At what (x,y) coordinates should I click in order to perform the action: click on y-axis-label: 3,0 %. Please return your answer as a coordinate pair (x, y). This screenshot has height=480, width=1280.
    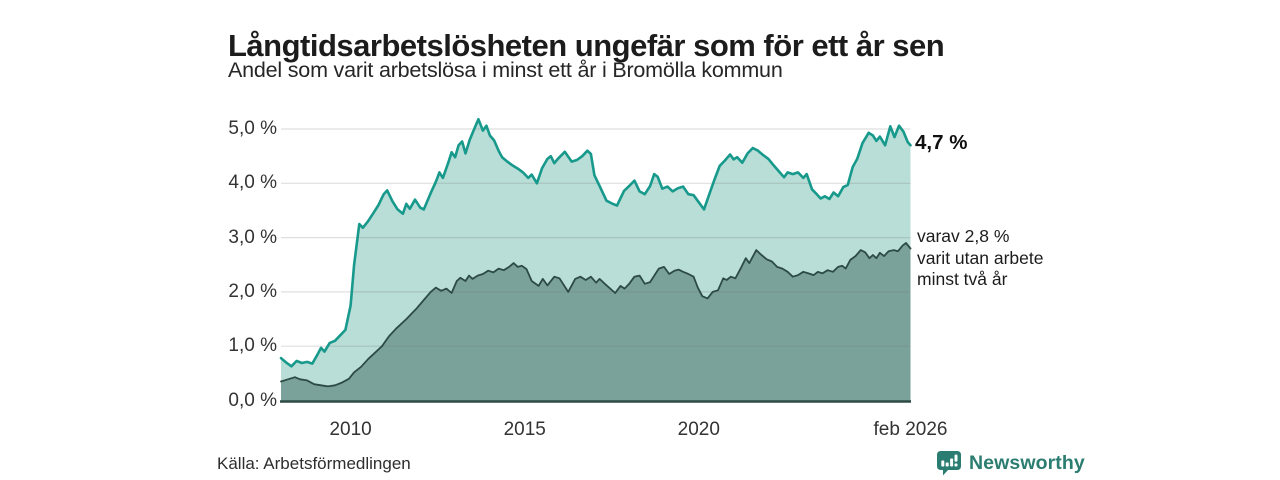
    Looking at the image, I should click on (252, 237).